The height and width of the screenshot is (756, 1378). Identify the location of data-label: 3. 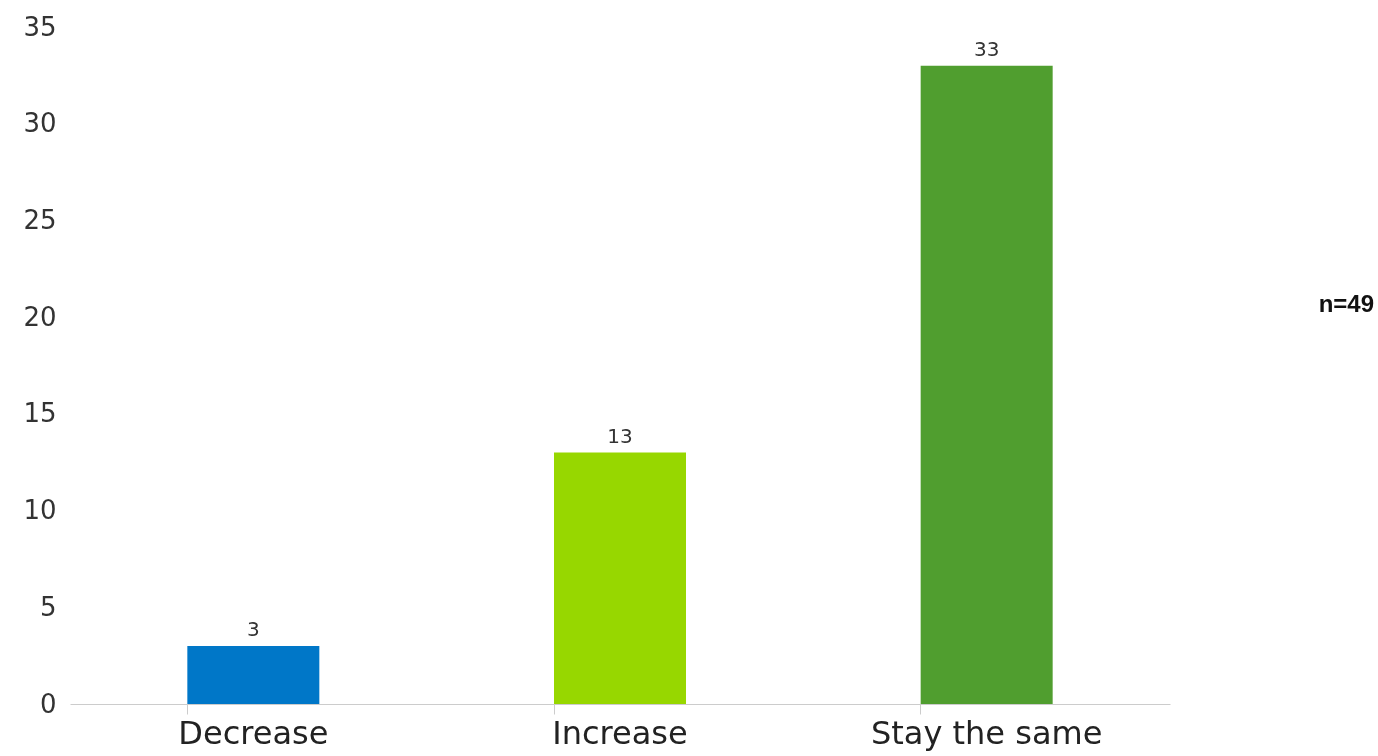
(253, 628).